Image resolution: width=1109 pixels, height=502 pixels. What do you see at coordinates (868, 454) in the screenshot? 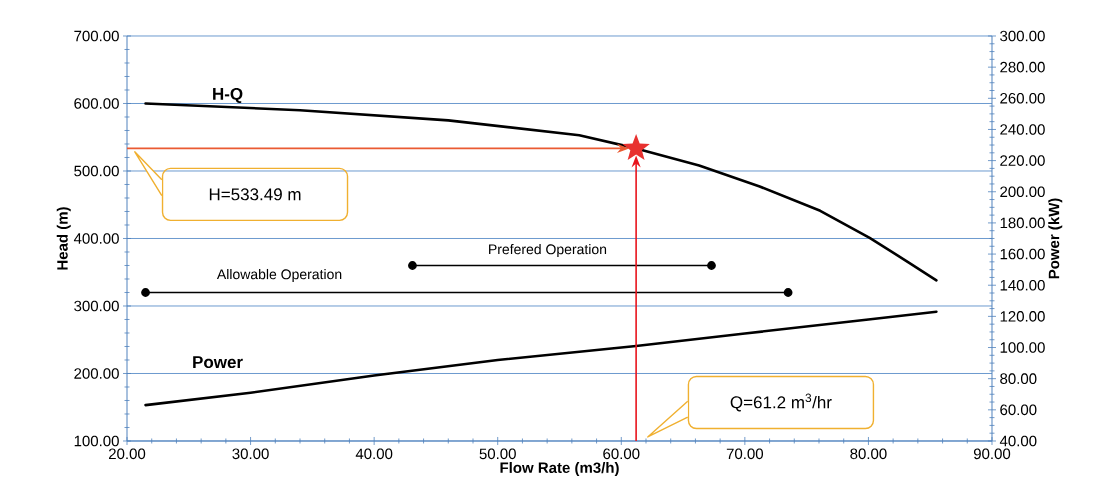
I see `x-tick-label: 80.00` at bounding box center [868, 454].